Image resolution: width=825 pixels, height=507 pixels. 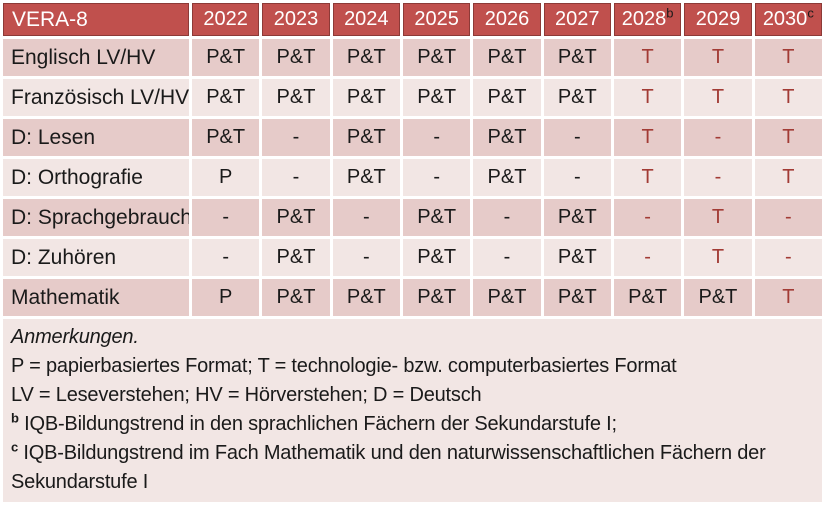 What do you see at coordinates (96, 217) in the screenshot?
I see `row-label: D: Sprachgebrauch` at bounding box center [96, 217].